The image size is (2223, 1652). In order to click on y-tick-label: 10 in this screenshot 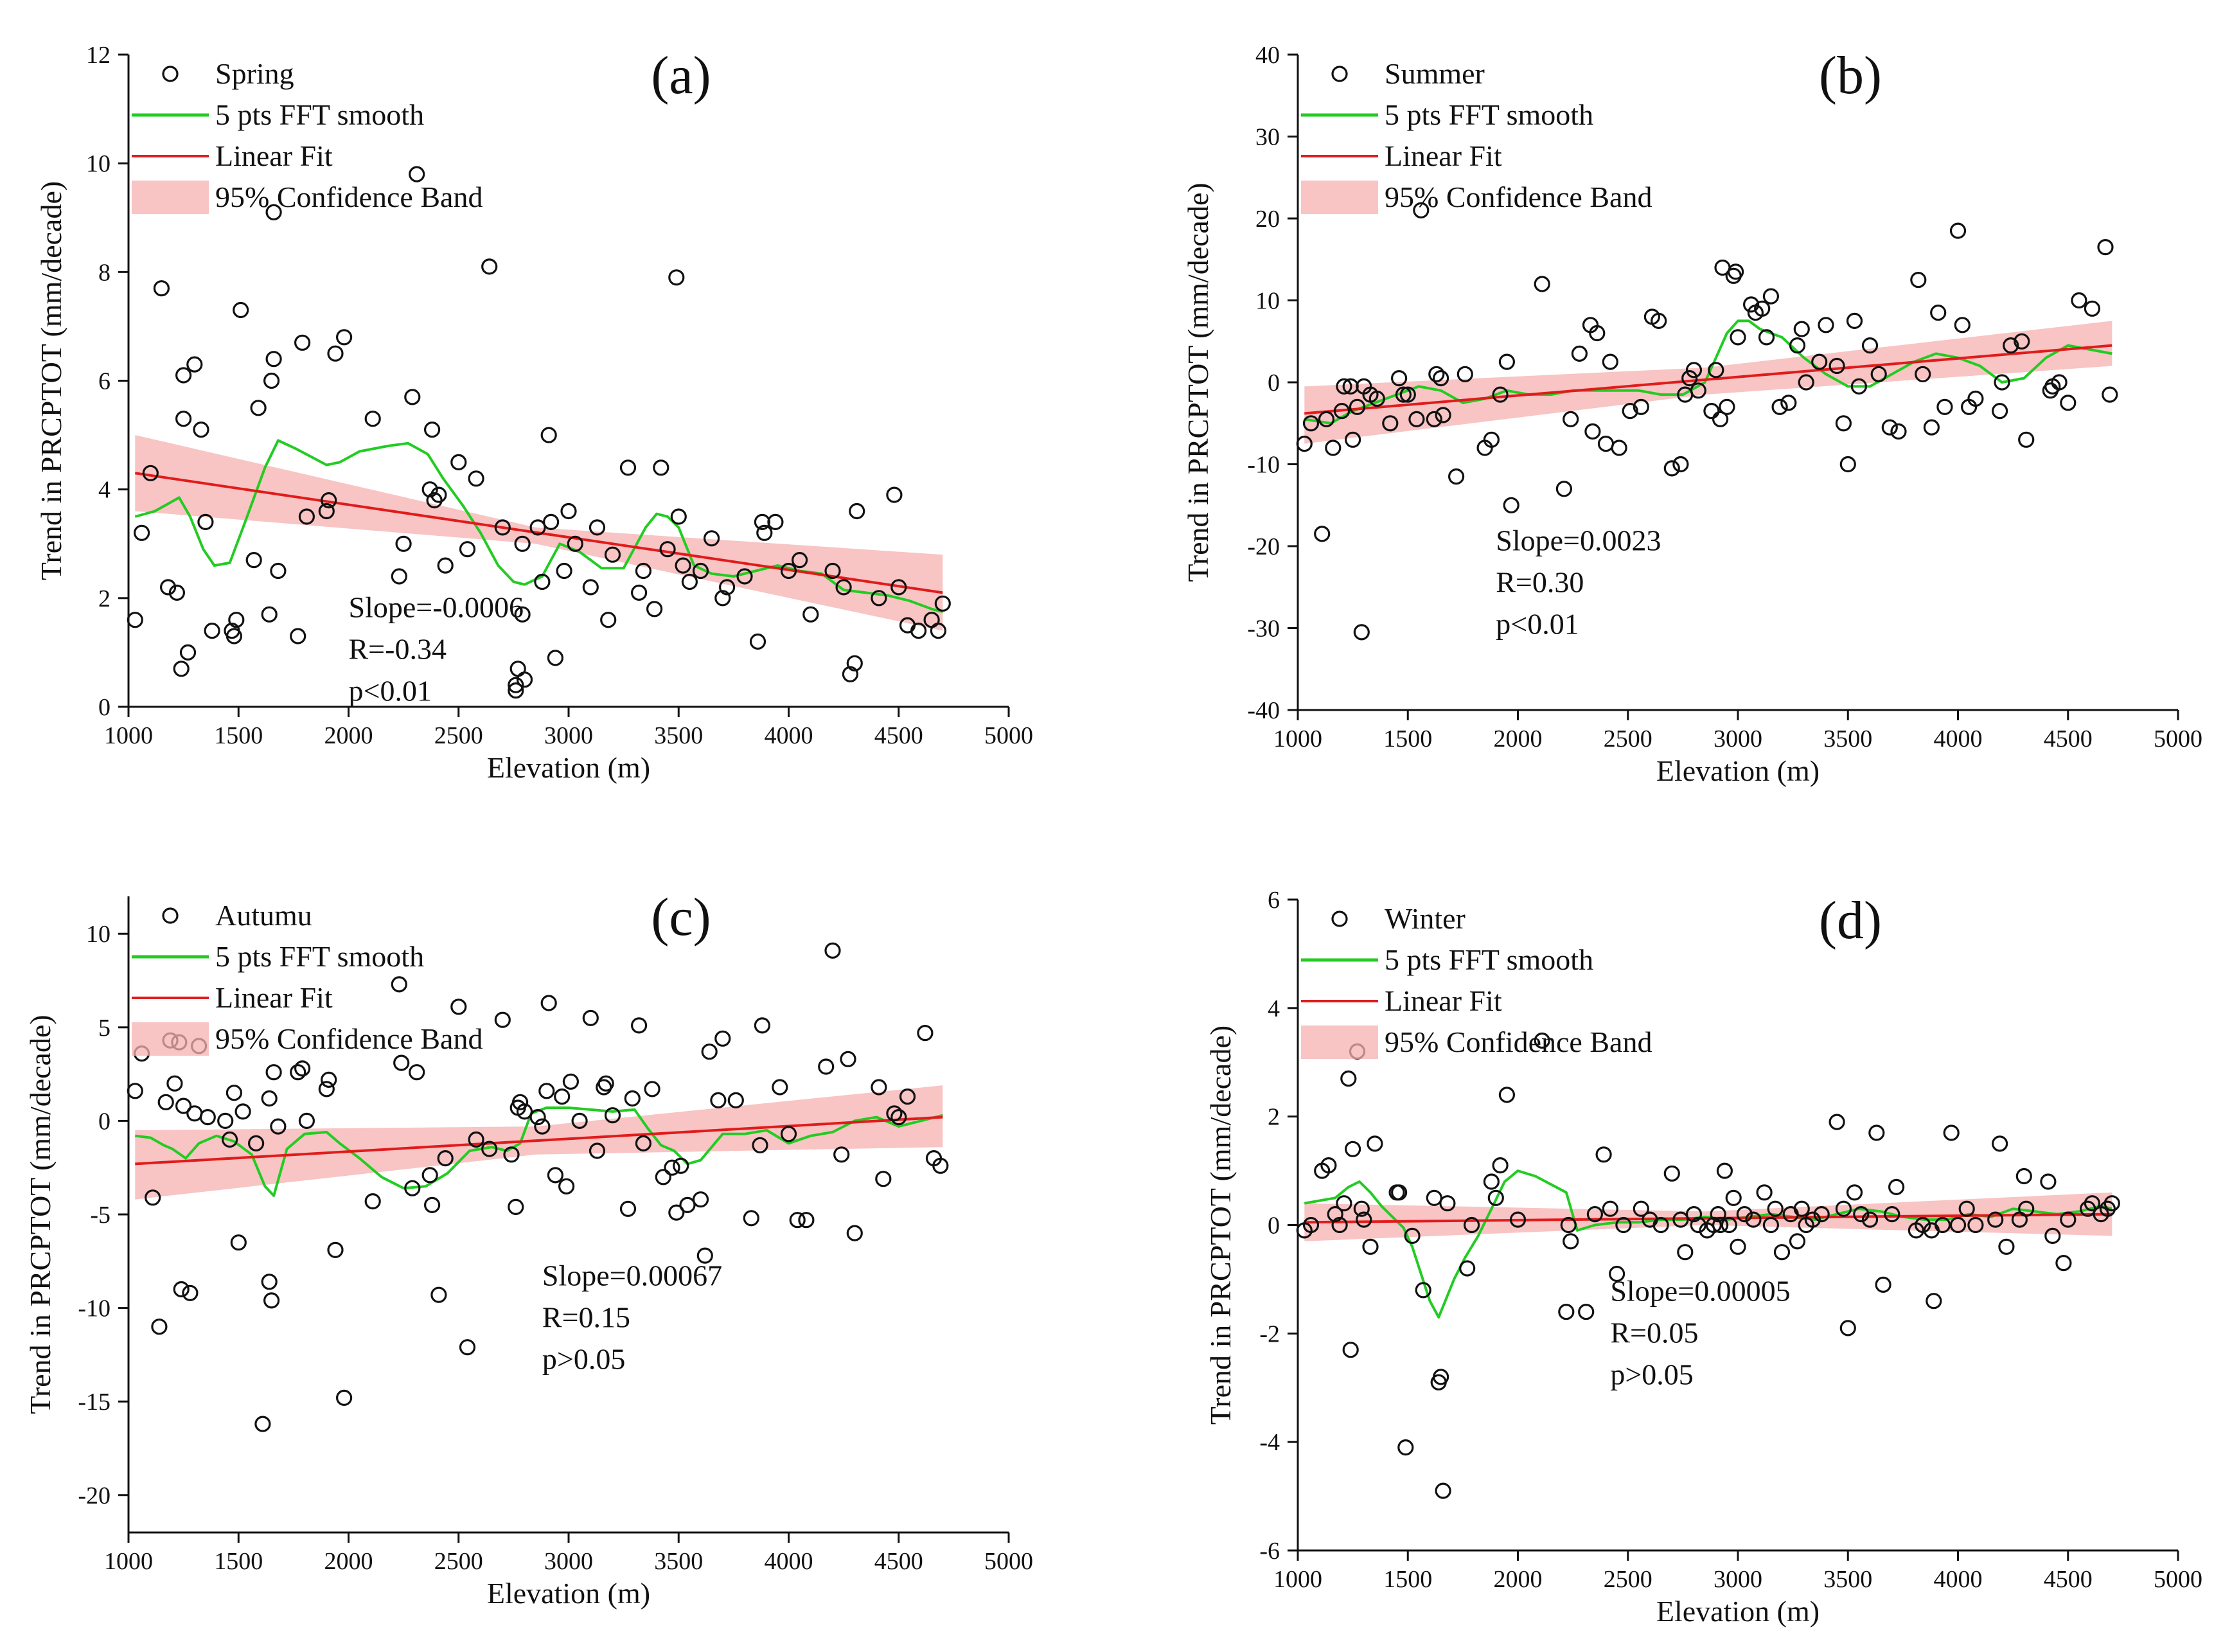, I will do `click(98, 934)`.